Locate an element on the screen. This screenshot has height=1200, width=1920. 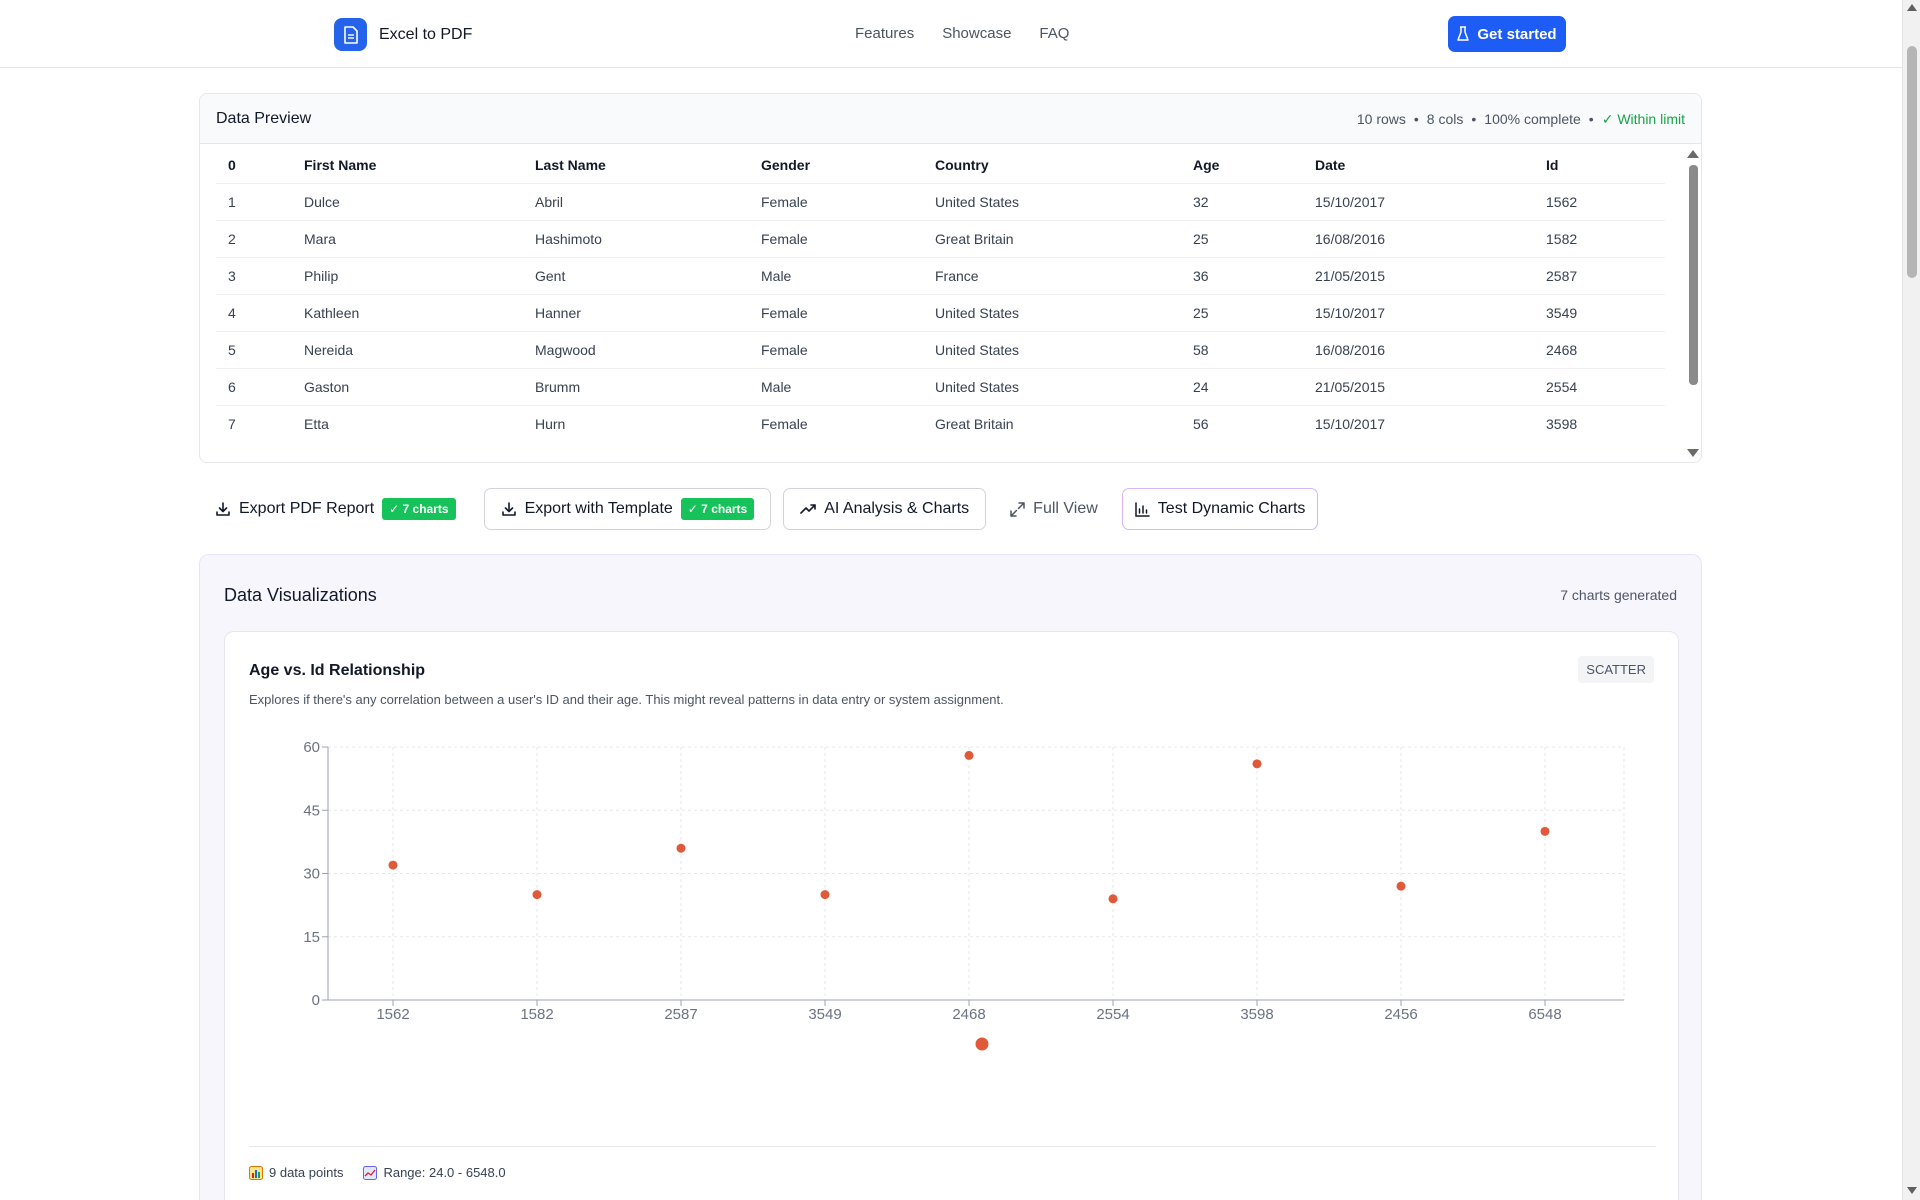
nav-showcase: Showcase is located at coordinates (977, 33).